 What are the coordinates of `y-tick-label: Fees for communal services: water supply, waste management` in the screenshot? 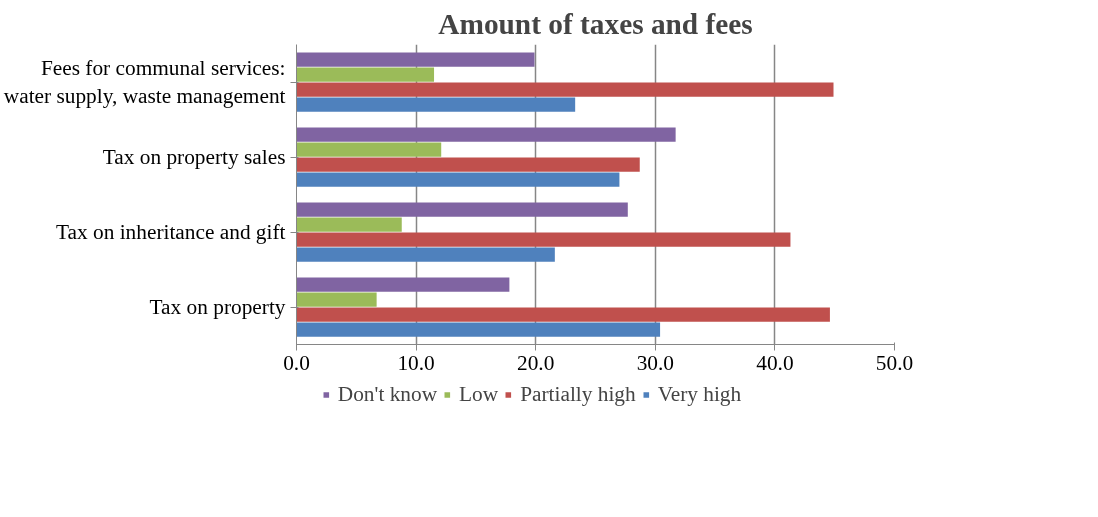 It's located at (144, 82).